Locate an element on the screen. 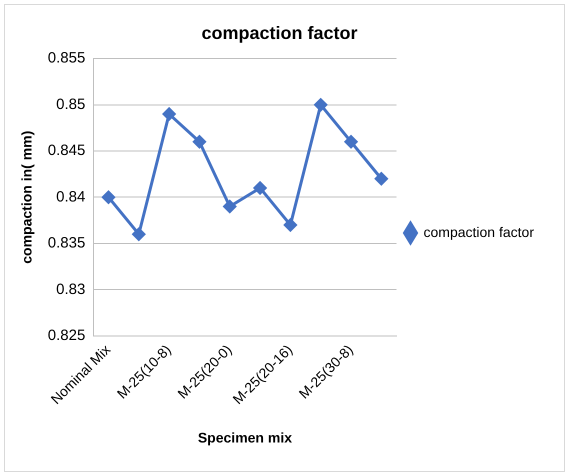  chart-title: compaction factor is located at coordinates (279, 32).